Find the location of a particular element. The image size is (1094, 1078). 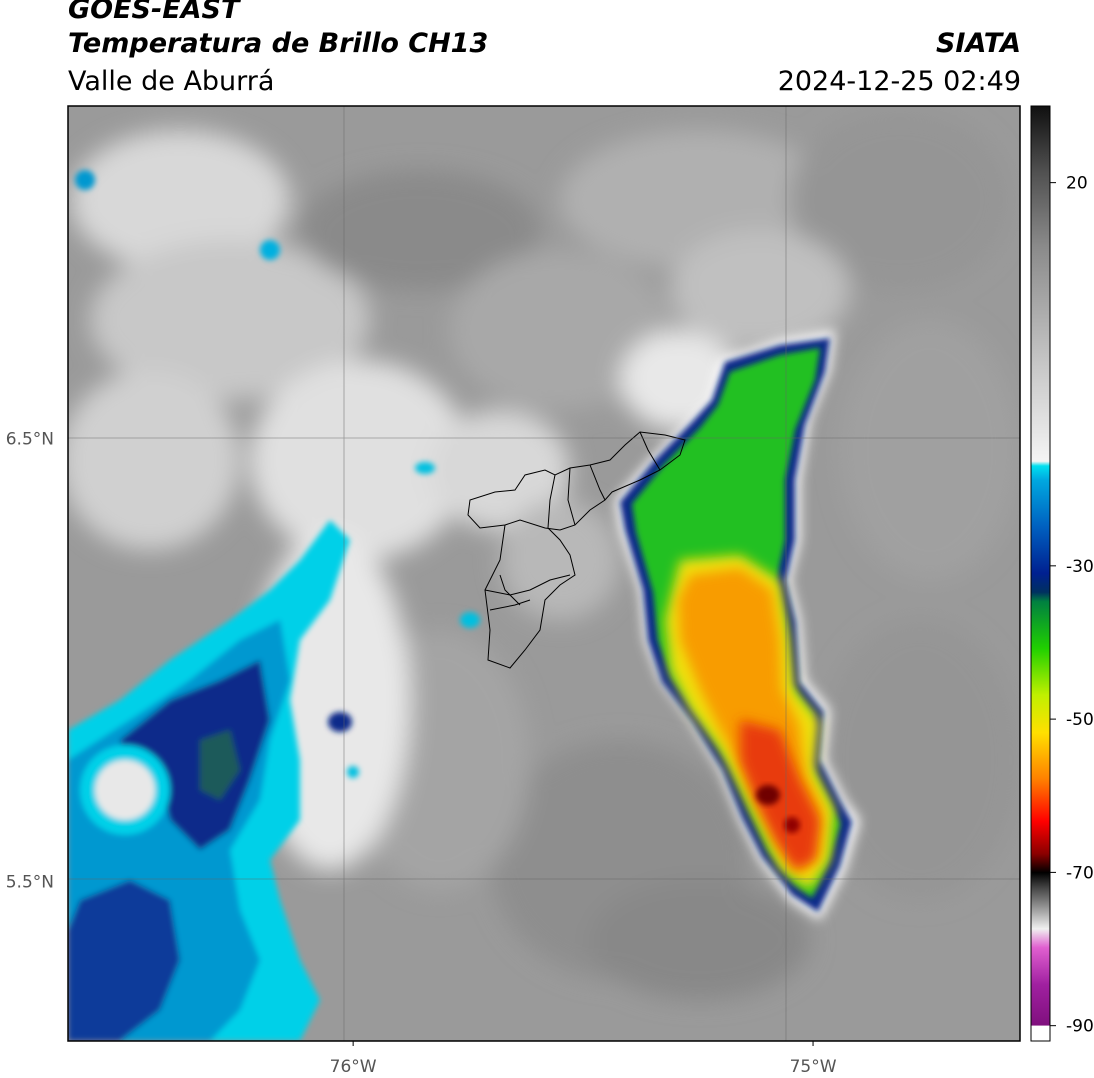

colorbar-frame is located at coordinates (1040, 573).